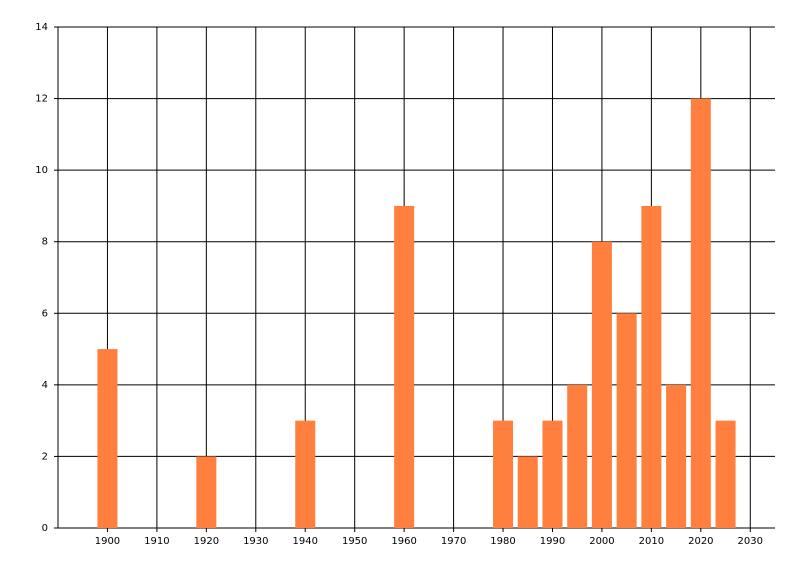 The width and height of the screenshot is (800, 576). Describe the element at coordinates (700, 541) in the screenshot. I see `x-tick-label: 2020` at that location.